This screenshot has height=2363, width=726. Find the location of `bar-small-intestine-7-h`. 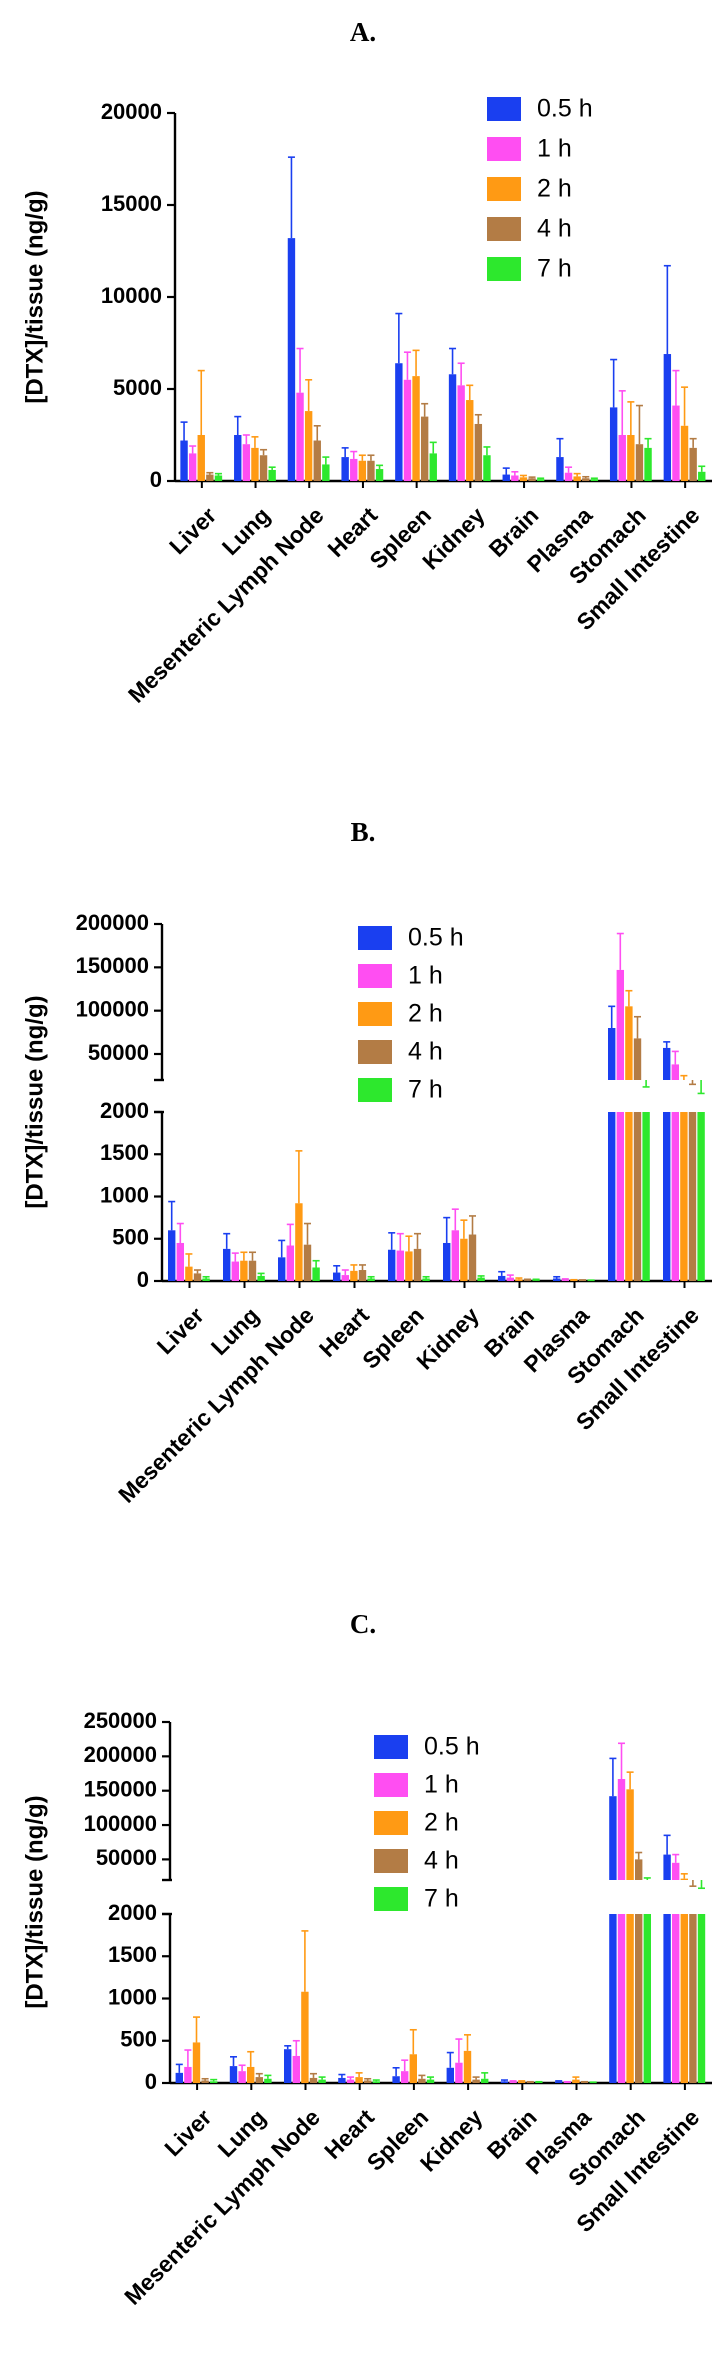

bar-small-intestine-7-h is located at coordinates (702, 476).